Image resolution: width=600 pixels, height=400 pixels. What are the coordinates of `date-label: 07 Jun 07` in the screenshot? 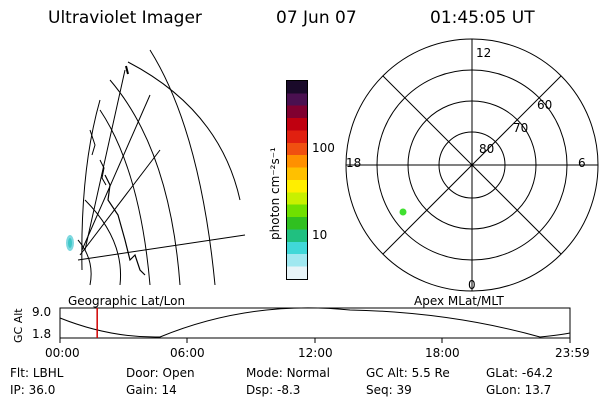 It's located at (316, 18).